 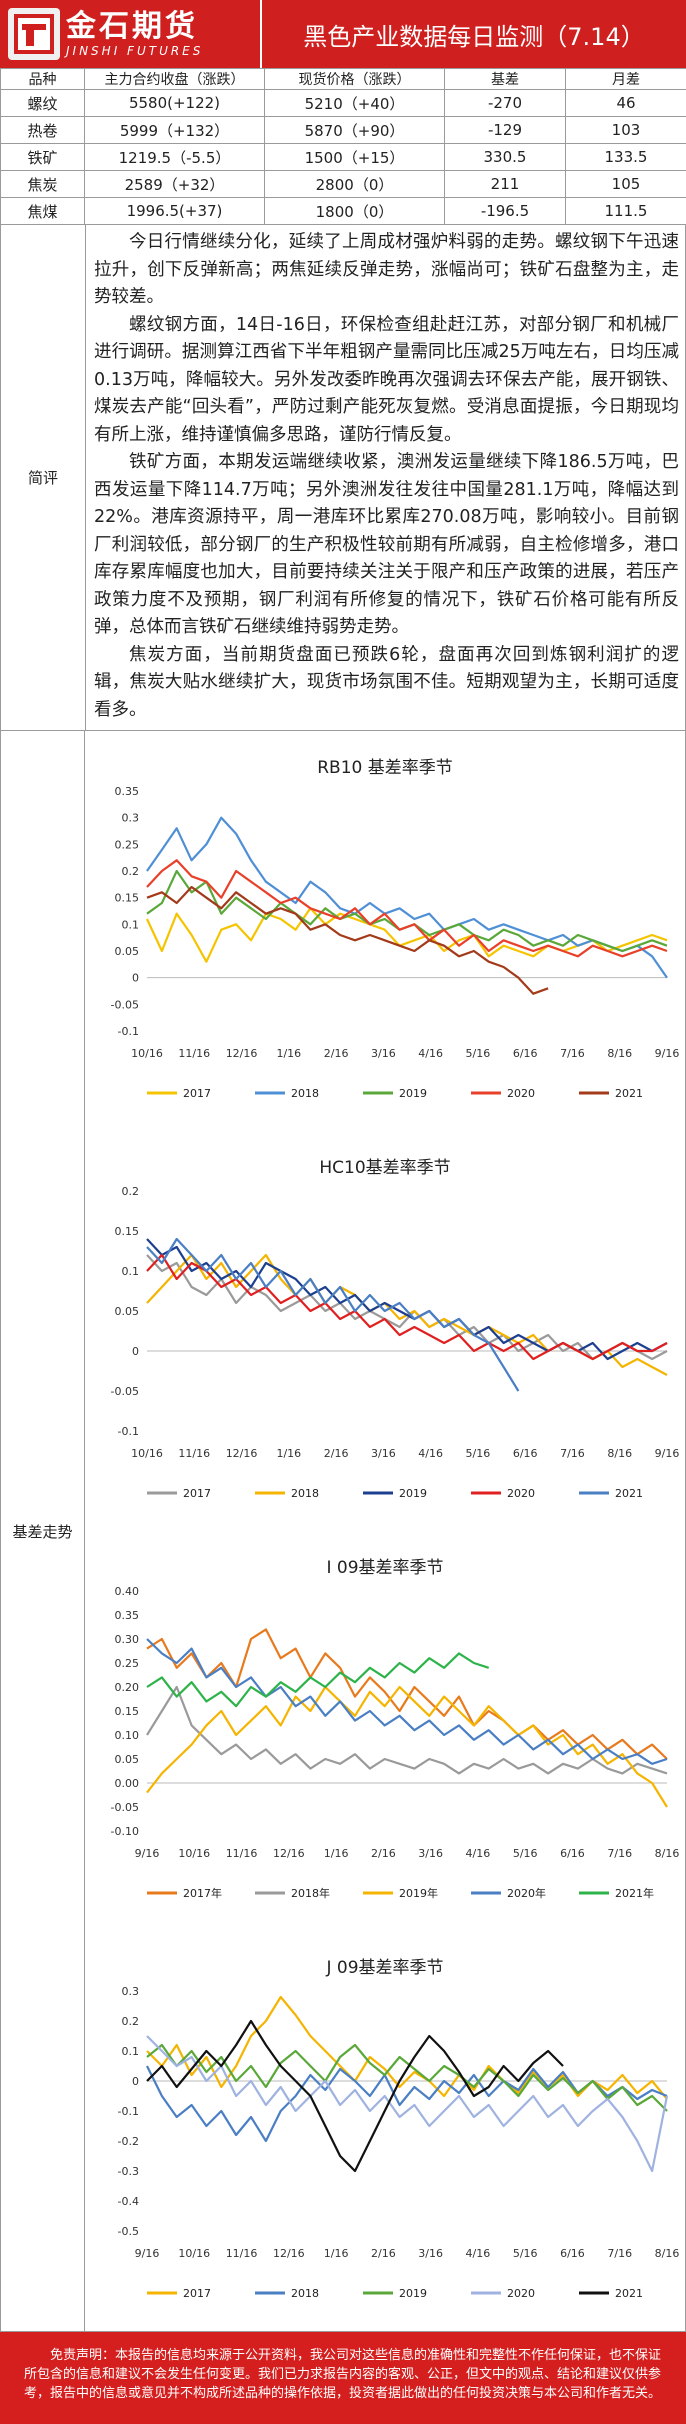 What do you see at coordinates (127, 1591) in the screenshot?
I see `y-tick-label: 0.40` at bounding box center [127, 1591].